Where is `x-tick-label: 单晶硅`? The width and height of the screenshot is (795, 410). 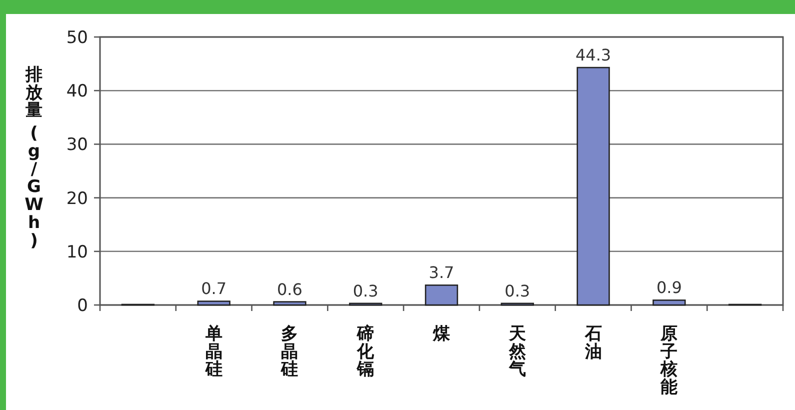 x-tick-label: 单晶硅 is located at coordinates (213, 352).